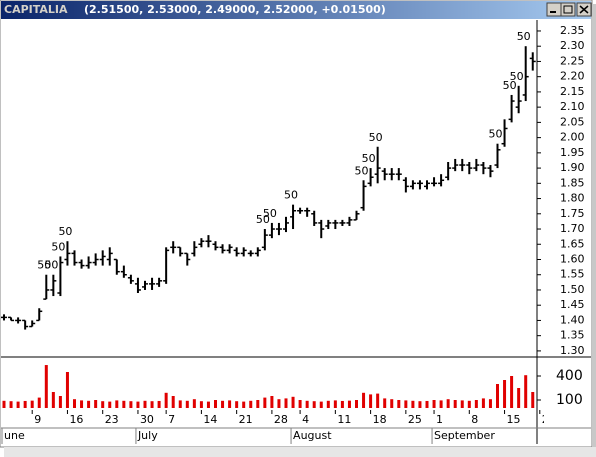  Describe the element at coordinates (572, 106) in the screenshot. I see `y-tick-label: 2.10` at that location.